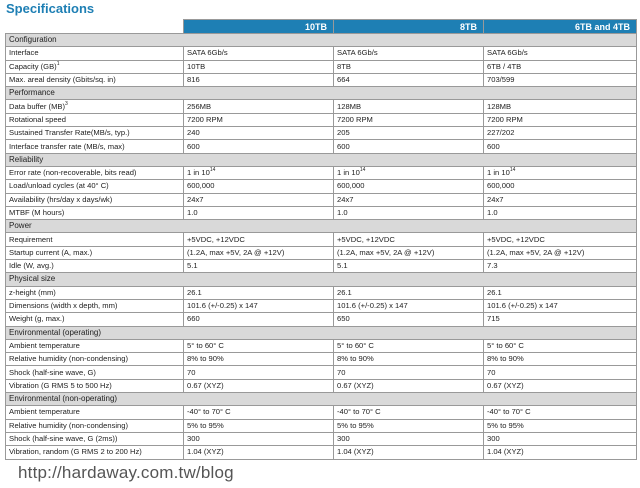 The width and height of the screenshot is (640, 488). Describe the element at coordinates (32, 292) in the screenshot. I see `row-label: z-height (mm)` at that location.